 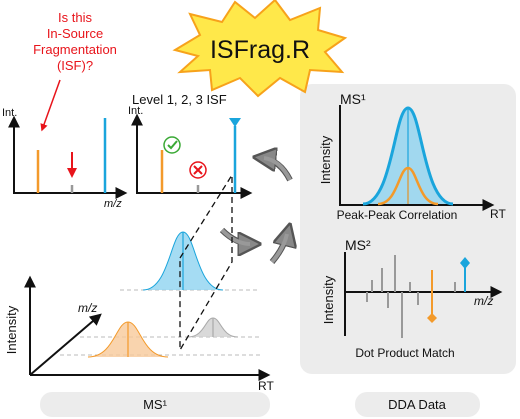 I want to click on caption: Peak-Peak Correlation, so click(x=397, y=215).